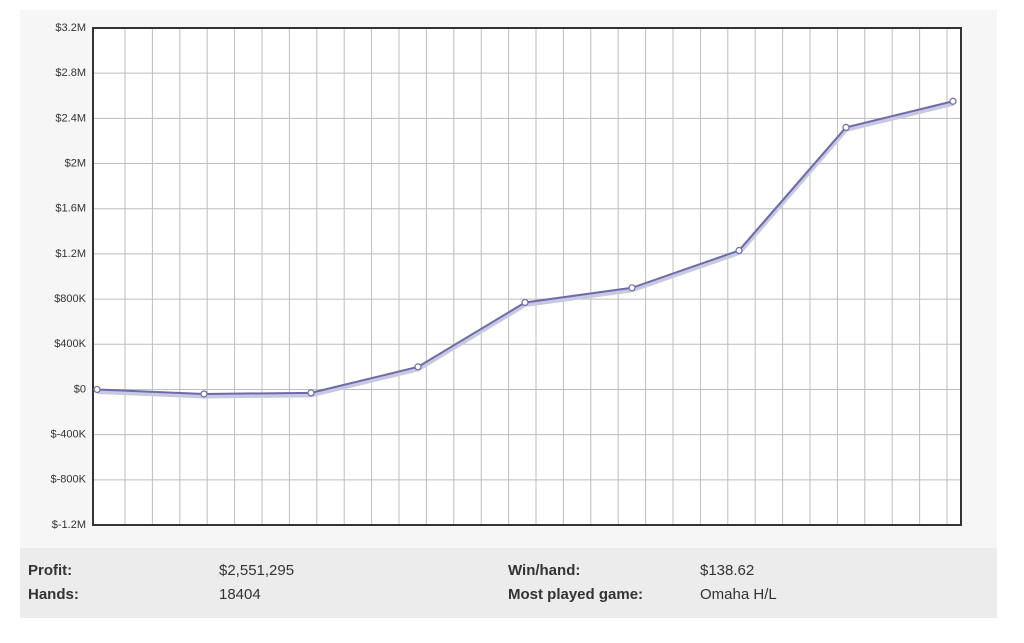  What do you see at coordinates (576, 594) in the screenshot?
I see `stat-label: Most played game:` at bounding box center [576, 594].